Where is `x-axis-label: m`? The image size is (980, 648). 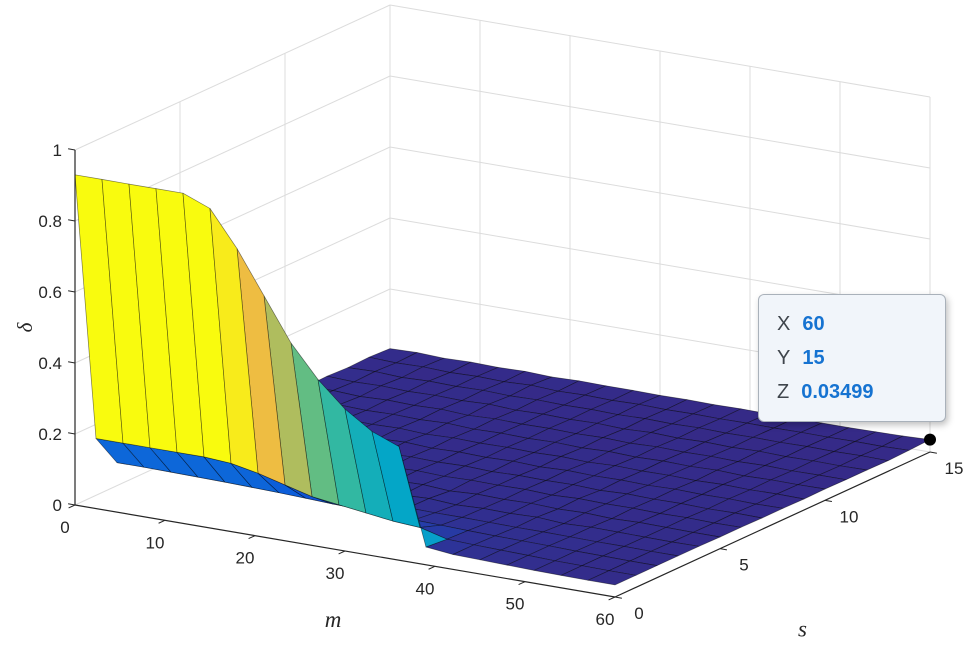 x-axis-label: m is located at coordinates (333, 619).